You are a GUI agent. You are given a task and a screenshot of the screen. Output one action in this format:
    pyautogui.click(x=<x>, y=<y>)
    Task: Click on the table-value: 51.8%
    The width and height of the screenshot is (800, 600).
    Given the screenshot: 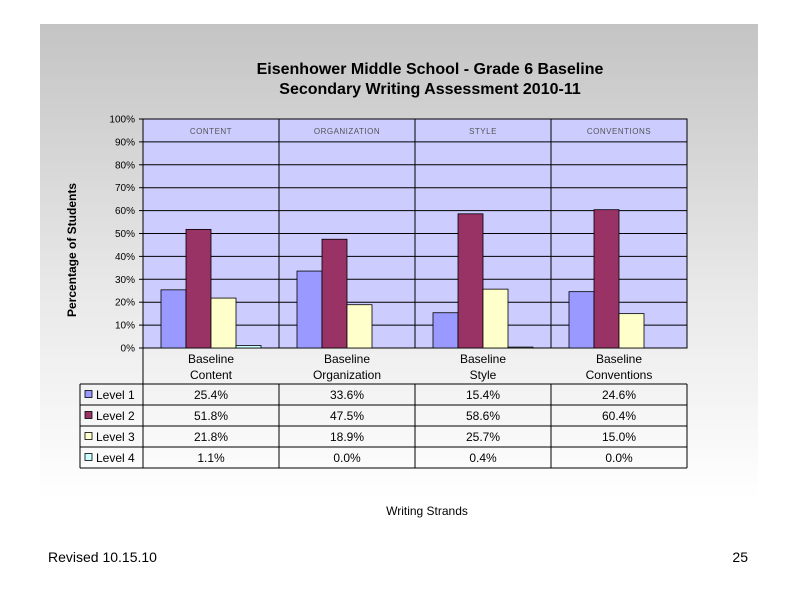 What is the action you would take?
    pyautogui.click(x=211, y=416)
    